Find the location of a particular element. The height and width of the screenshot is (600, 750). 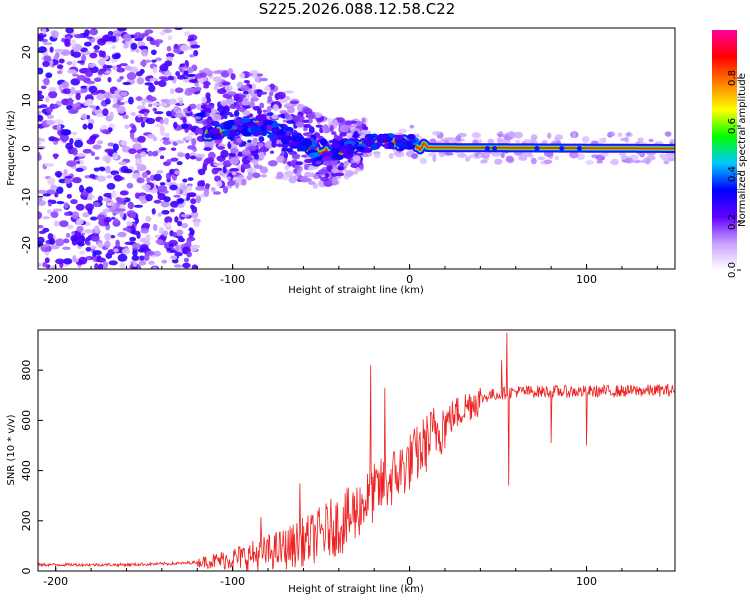

spectrogram-y-tick-label: 20 is located at coordinates (26, 52).